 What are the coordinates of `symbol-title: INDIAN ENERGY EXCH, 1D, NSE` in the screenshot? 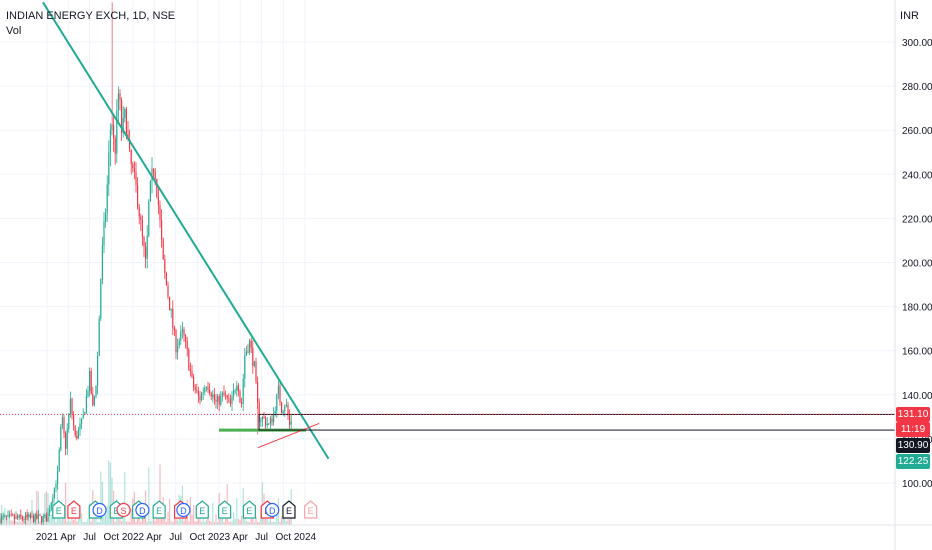 It's located at (91, 16).